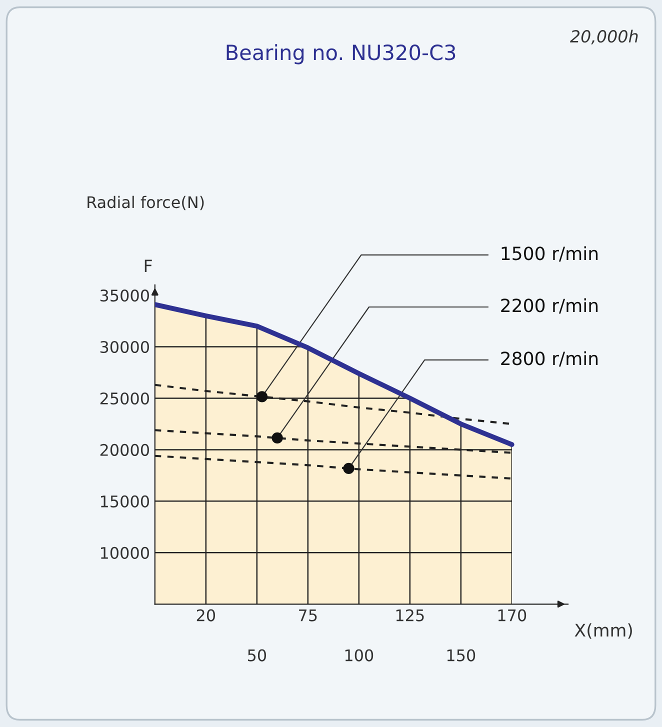  Describe the element at coordinates (512, 615) in the screenshot. I see `x-tick-label: 170` at that location.